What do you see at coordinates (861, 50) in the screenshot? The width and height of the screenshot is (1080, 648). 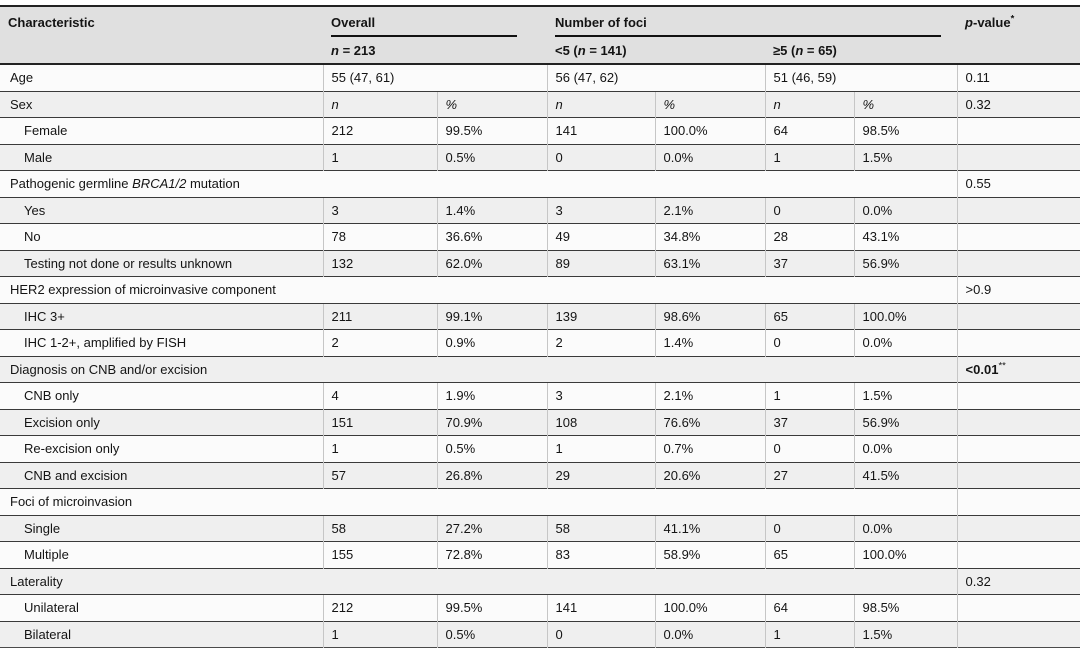 I see `column-subheader-foci-ge5: ≥5 (n = 65)` at bounding box center [861, 50].